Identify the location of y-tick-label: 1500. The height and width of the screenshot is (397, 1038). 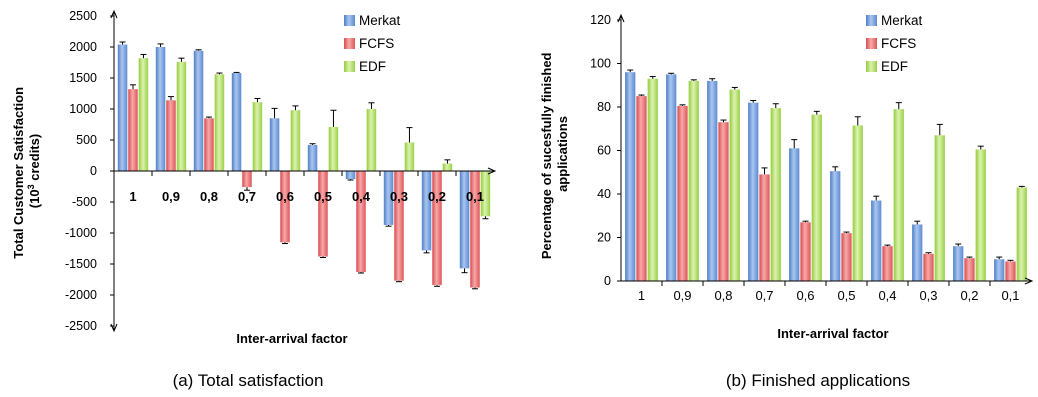
(83, 78).